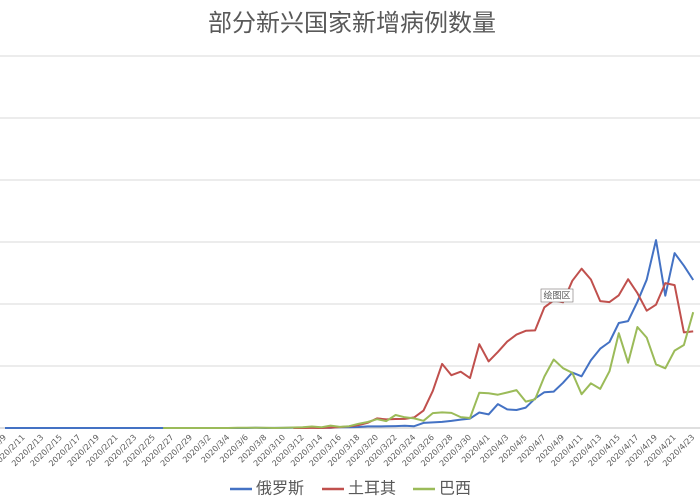  Describe the element at coordinates (352, 23) in the screenshot. I see `chart-title: 部分新兴国家新增病例数量` at that location.